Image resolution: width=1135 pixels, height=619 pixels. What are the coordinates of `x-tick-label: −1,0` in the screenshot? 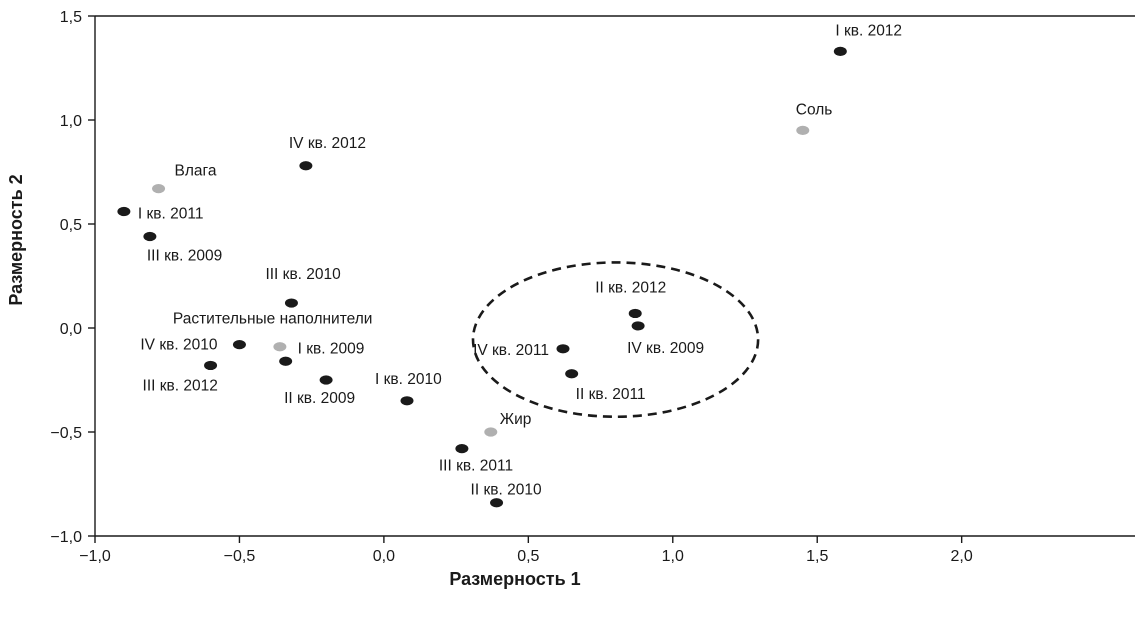 It's located at (95, 556).